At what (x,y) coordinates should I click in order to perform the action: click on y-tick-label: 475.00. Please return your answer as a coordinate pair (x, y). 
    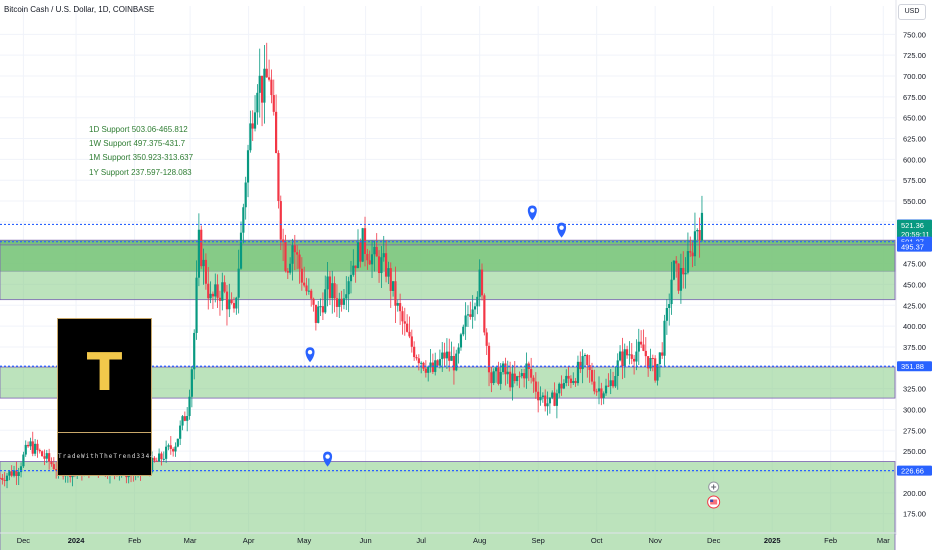
    Looking at the image, I should click on (914, 264).